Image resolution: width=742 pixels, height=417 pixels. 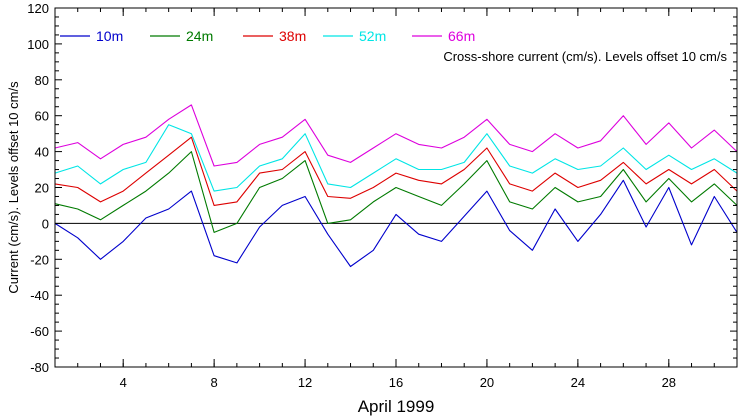 I want to click on y-tick-label: 40, so click(x=42, y=152).